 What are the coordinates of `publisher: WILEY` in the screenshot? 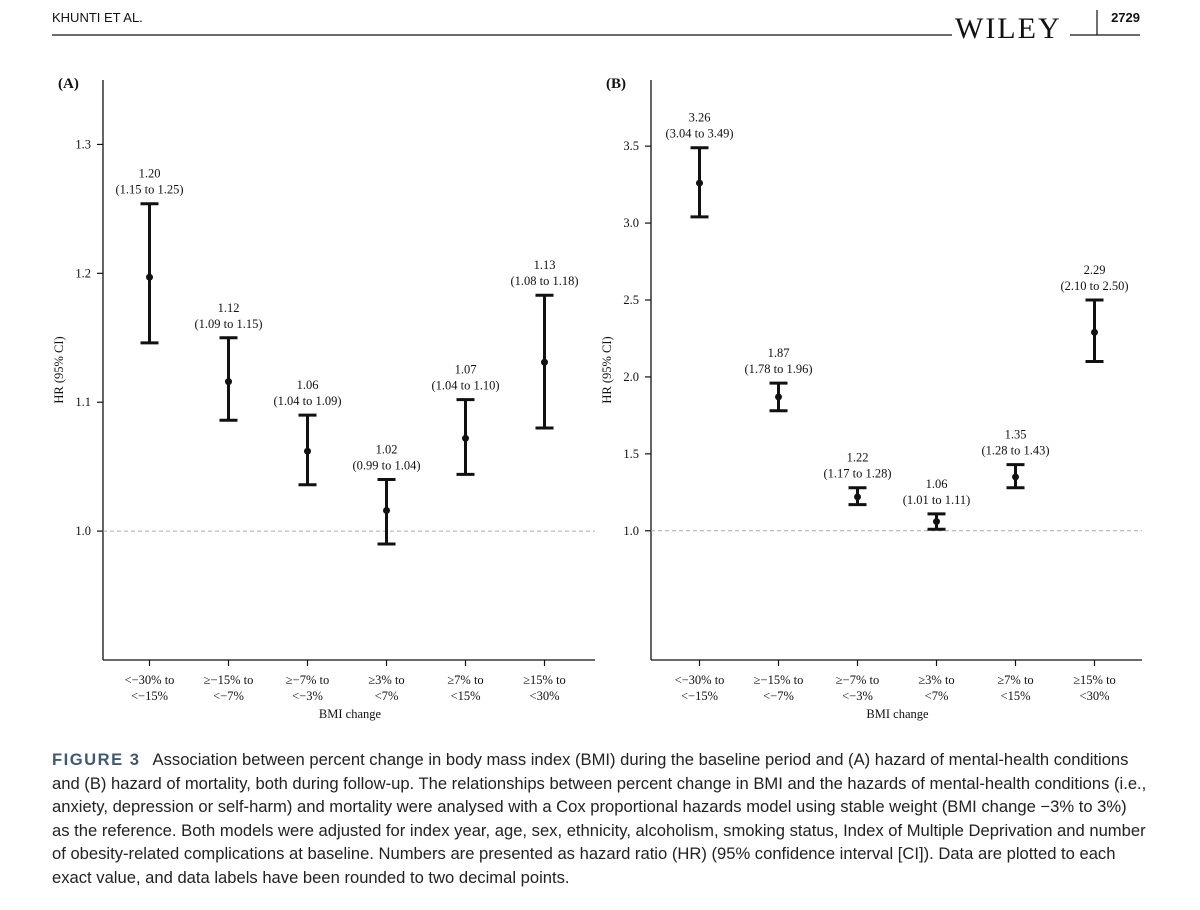 It's located at (1008, 28).